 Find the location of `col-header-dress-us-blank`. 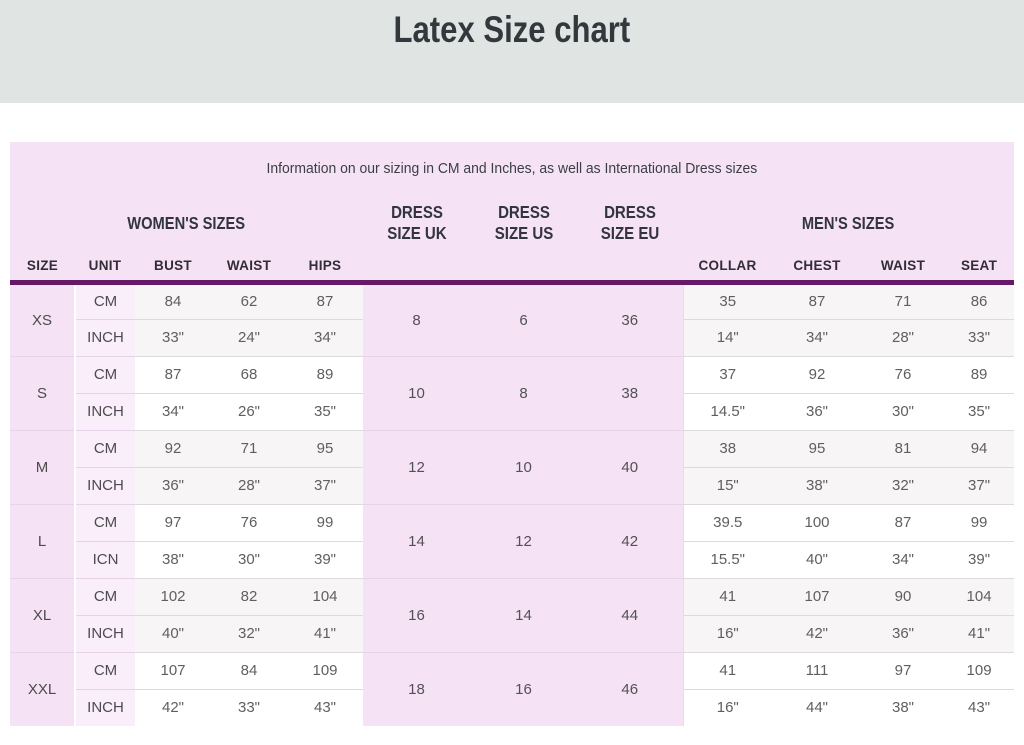

col-header-dress-us-blank is located at coordinates (523, 268).